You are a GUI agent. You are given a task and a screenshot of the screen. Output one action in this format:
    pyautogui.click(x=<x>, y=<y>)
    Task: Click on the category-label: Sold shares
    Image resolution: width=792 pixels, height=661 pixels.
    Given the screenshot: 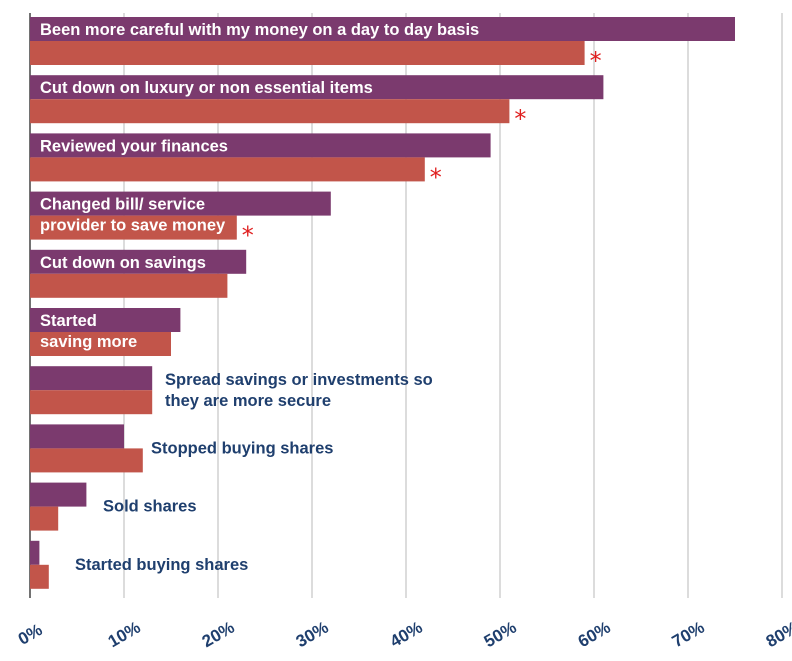 What is the action you would take?
    pyautogui.click(x=150, y=507)
    